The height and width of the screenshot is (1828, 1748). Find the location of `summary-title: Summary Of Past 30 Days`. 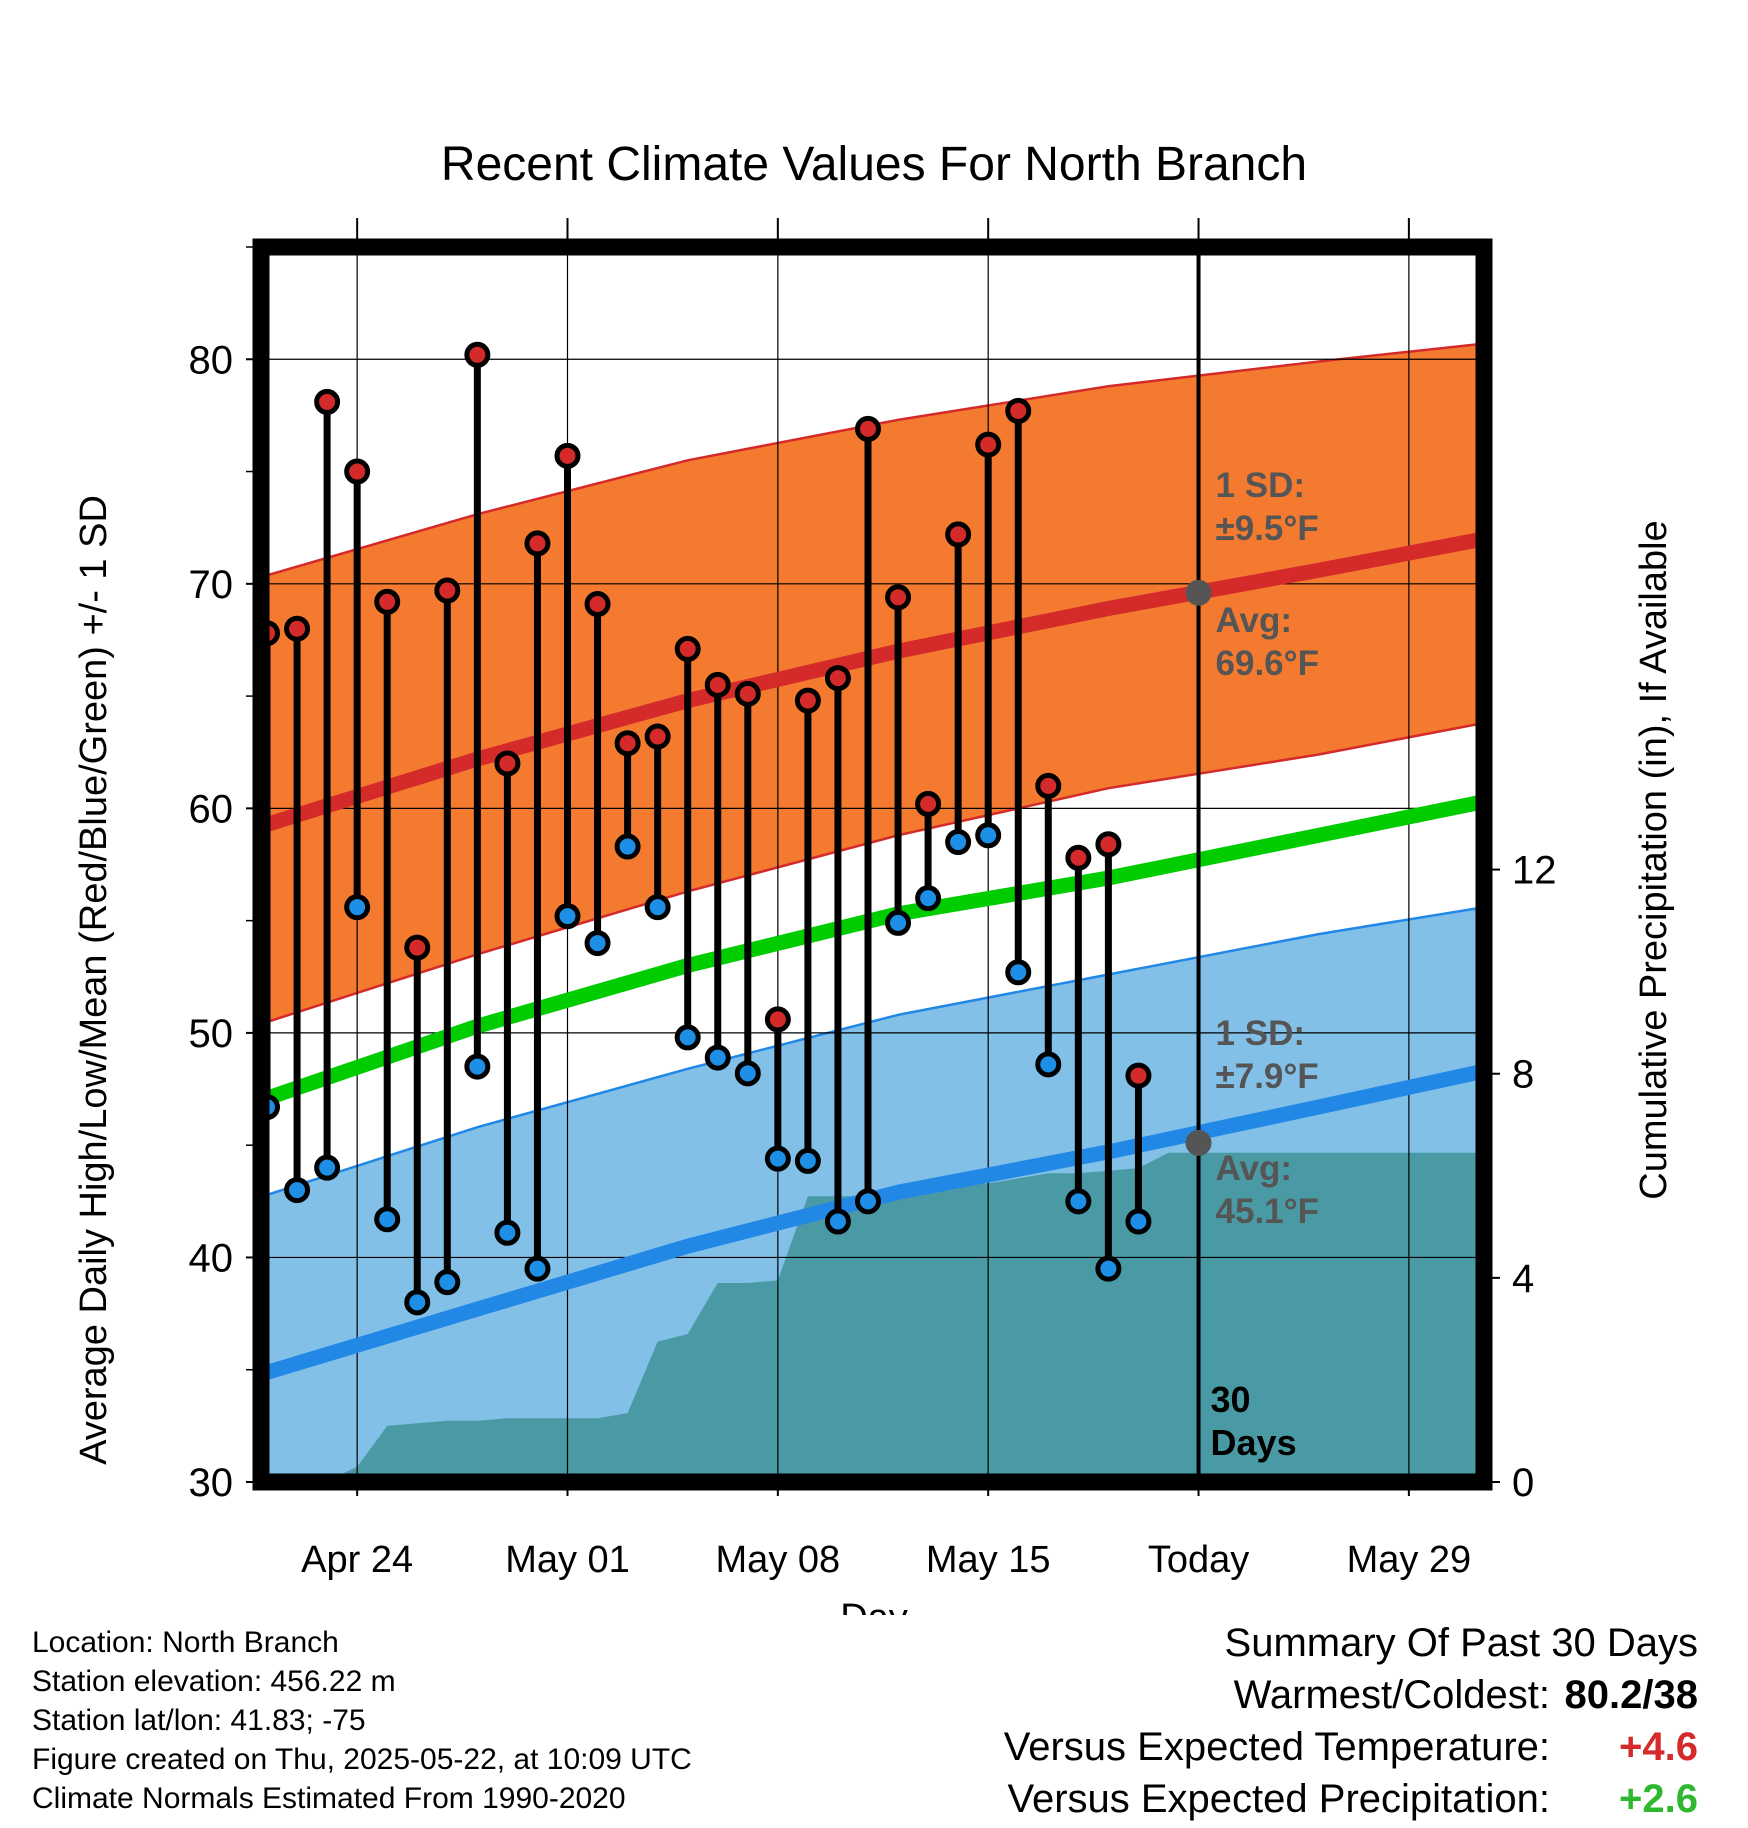

summary-title: Summary Of Past 30 Days is located at coordinates (1461, 1643).